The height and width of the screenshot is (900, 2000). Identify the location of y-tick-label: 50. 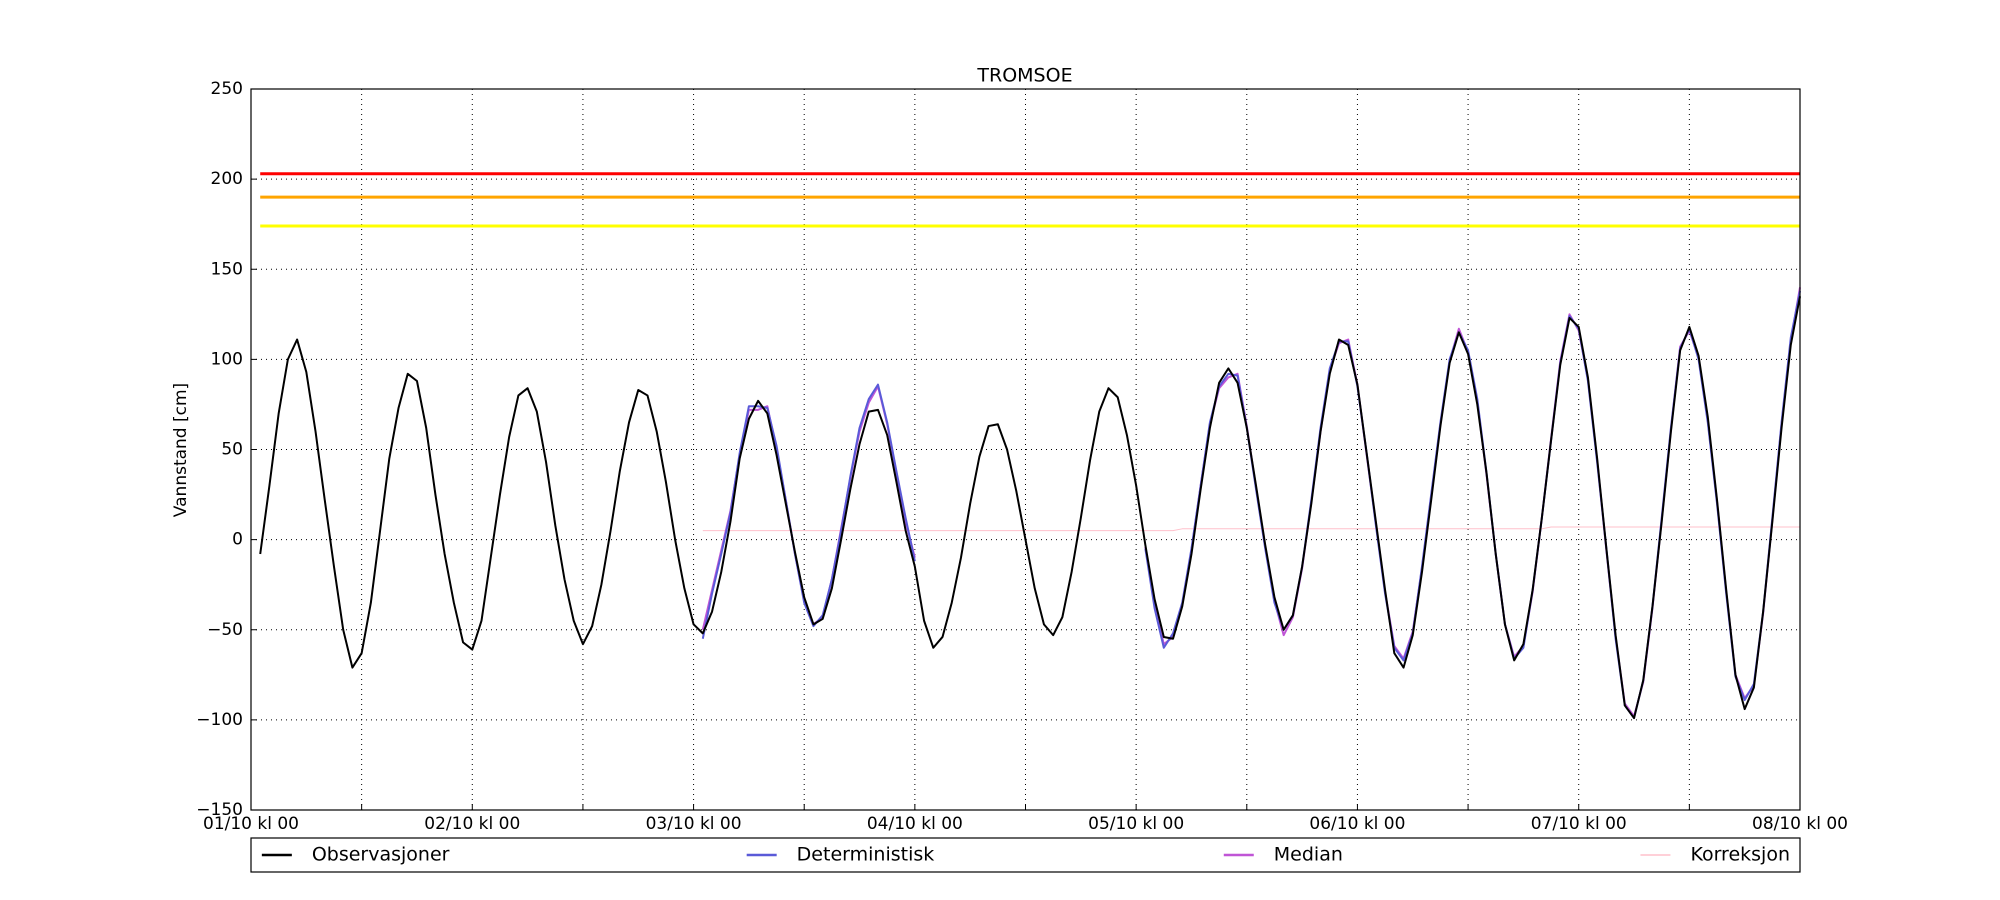
(232, 450).